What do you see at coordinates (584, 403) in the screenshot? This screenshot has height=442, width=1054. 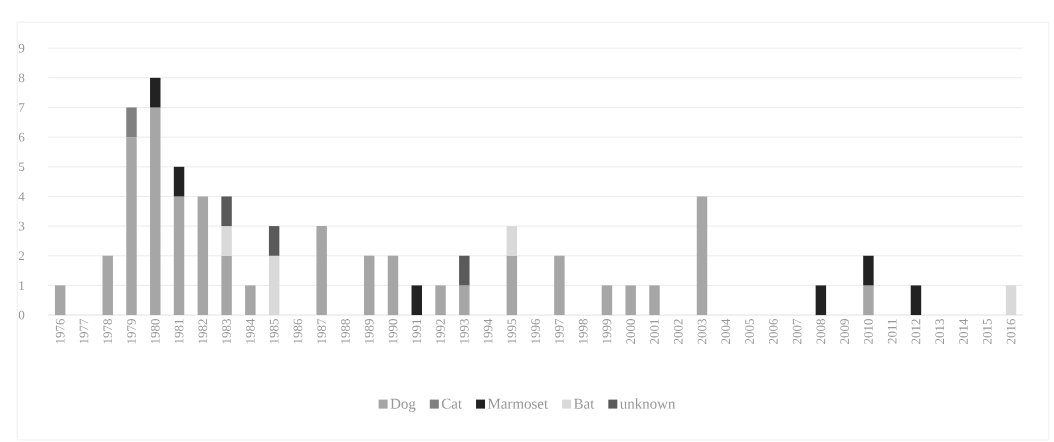 I see `legend-label: Bat` at bounding box center [584, 403].